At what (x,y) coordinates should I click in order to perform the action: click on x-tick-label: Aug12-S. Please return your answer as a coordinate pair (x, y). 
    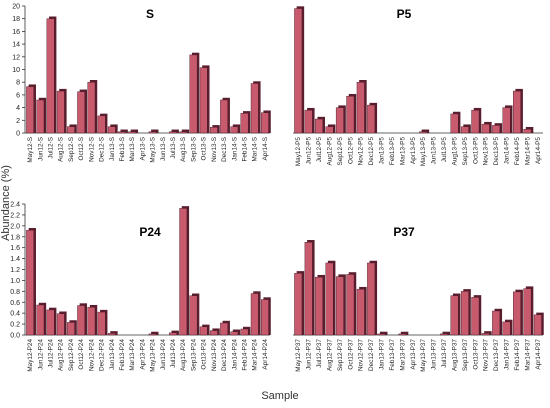
    Looking at the image, I should click on (61, 149).